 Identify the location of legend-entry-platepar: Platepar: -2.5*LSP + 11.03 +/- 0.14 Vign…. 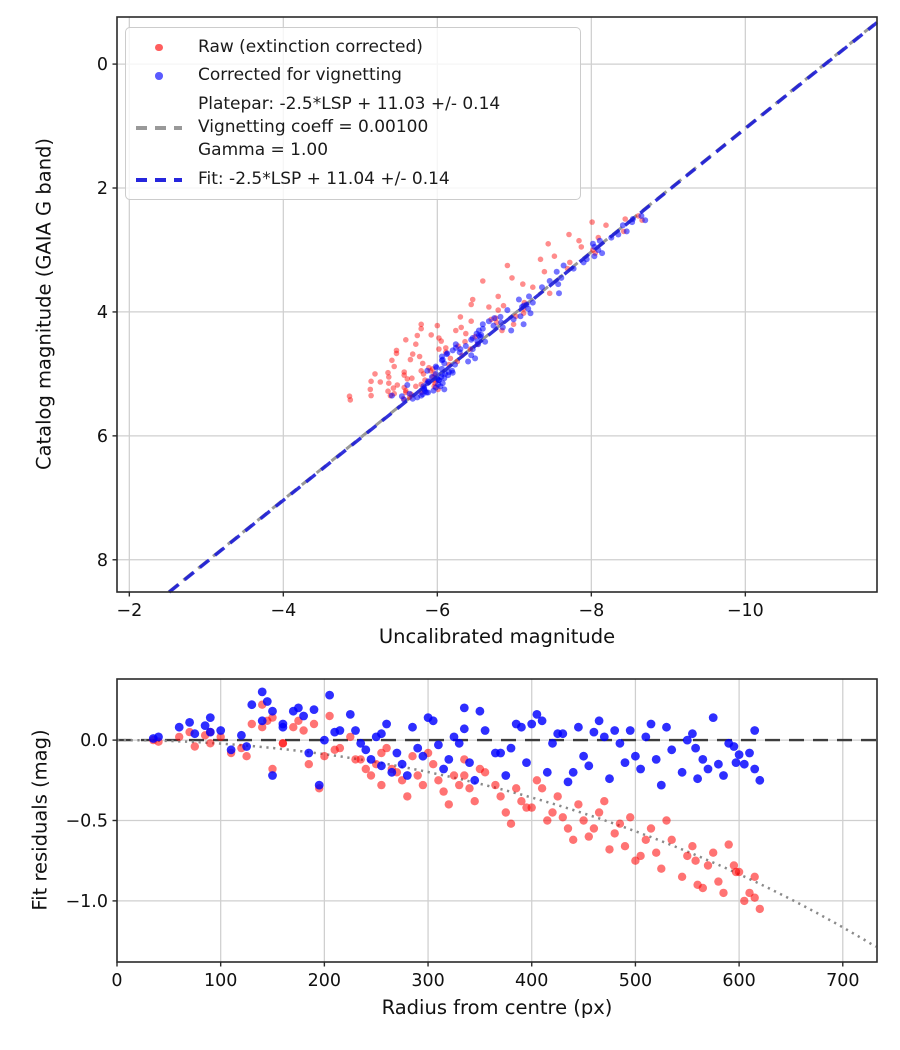
(353, 128).